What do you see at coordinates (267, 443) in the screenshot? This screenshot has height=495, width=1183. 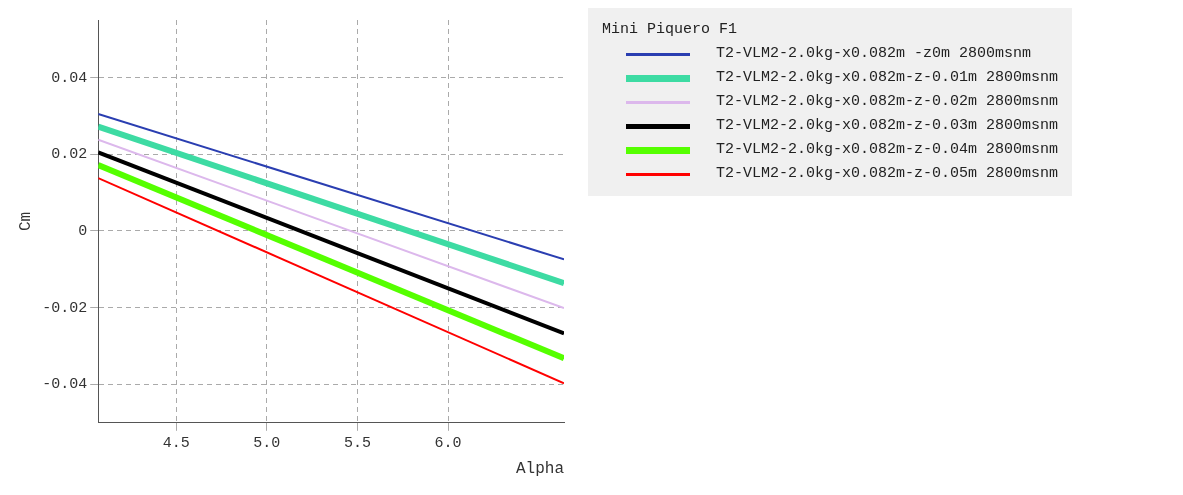 I see `x-tick-label: 5.0` at bounding box center [267, 443].